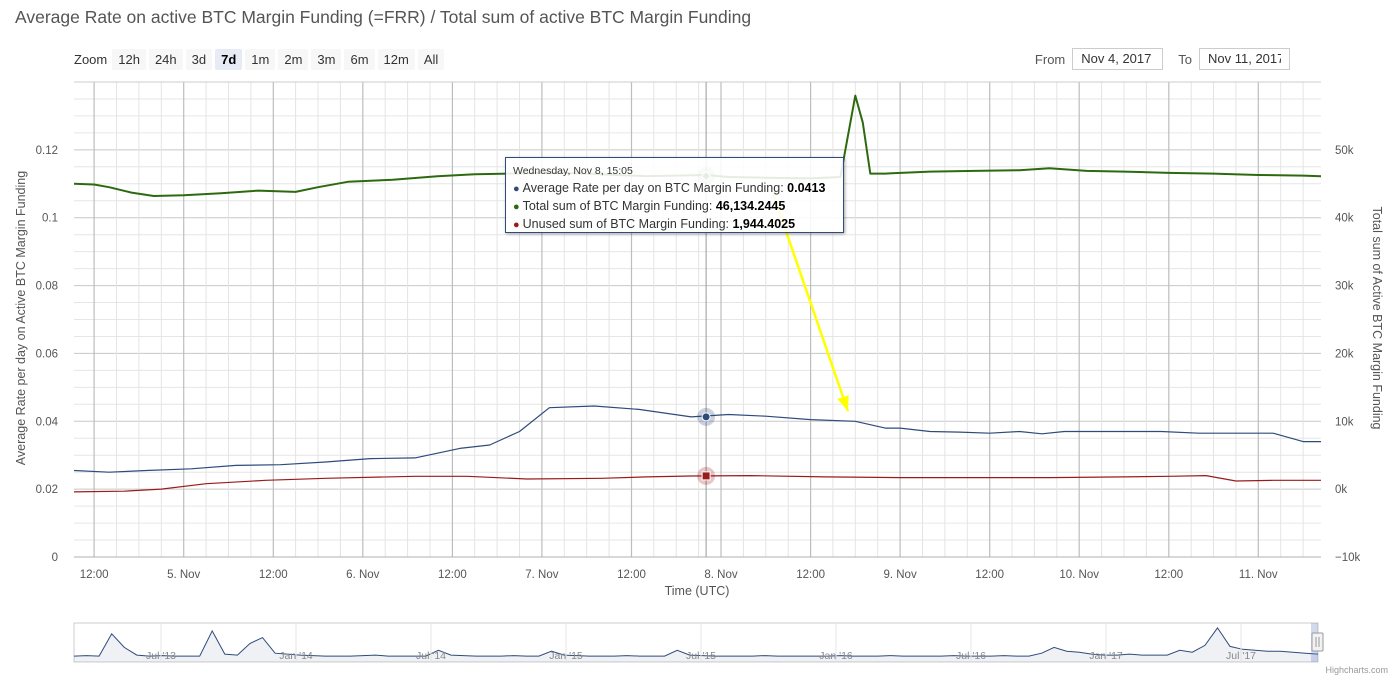  I want to click on navigator-label: Jan '14, so click(296, 656).